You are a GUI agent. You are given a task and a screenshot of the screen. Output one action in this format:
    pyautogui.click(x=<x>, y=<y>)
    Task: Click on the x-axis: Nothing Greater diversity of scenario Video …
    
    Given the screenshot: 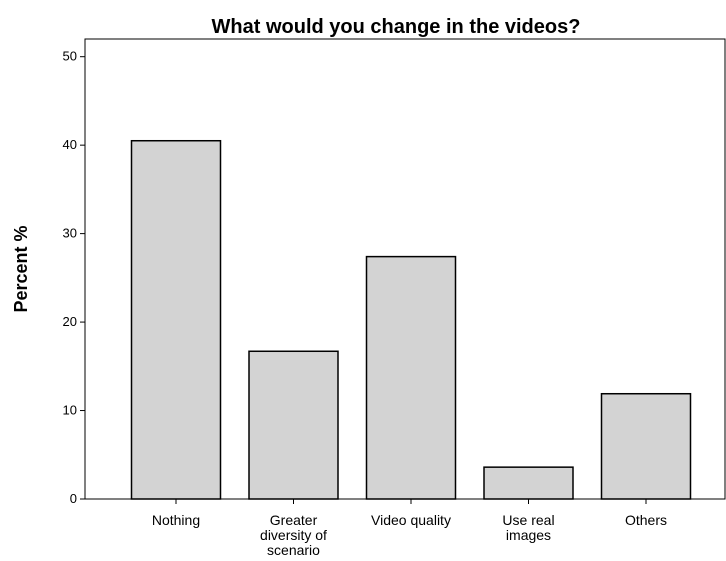 What is the action you would take?
    pyautogui.click(x=409, y=528)
    